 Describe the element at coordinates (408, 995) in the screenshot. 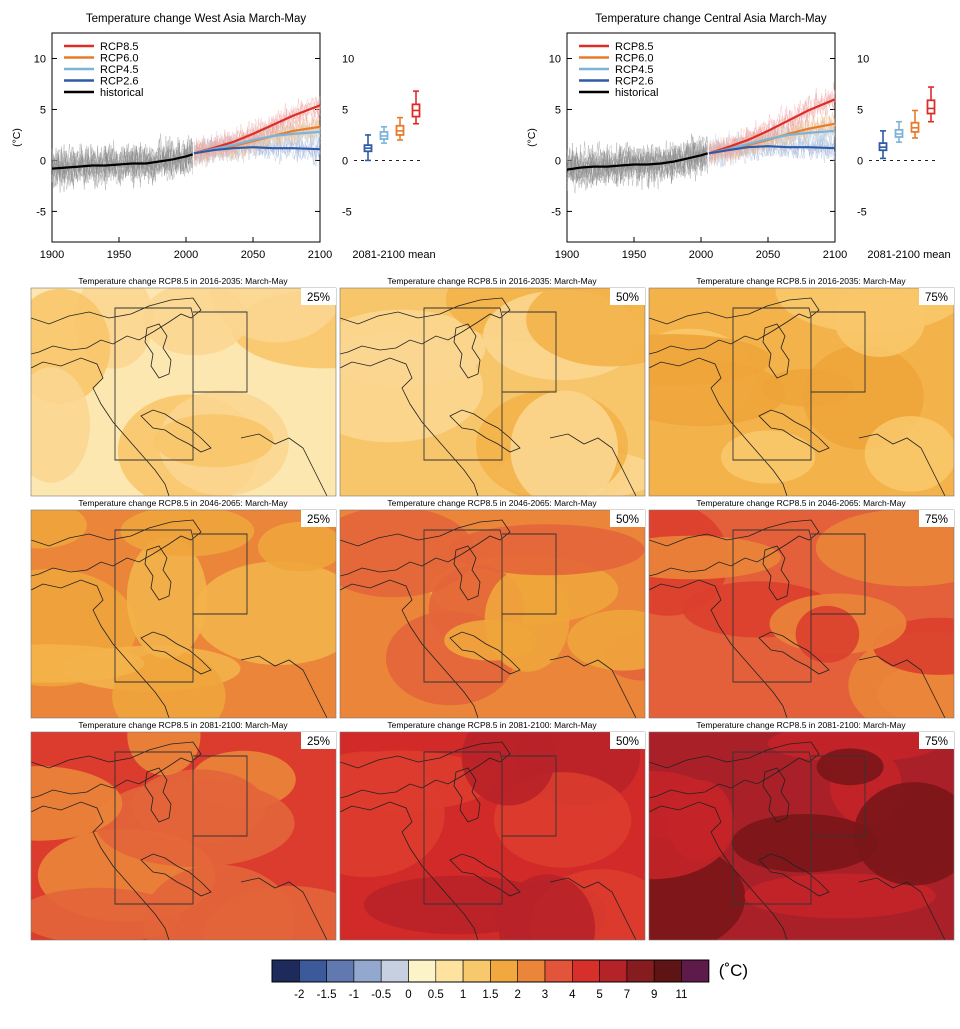

I see `colorbar-tick-label: 0` at that location.